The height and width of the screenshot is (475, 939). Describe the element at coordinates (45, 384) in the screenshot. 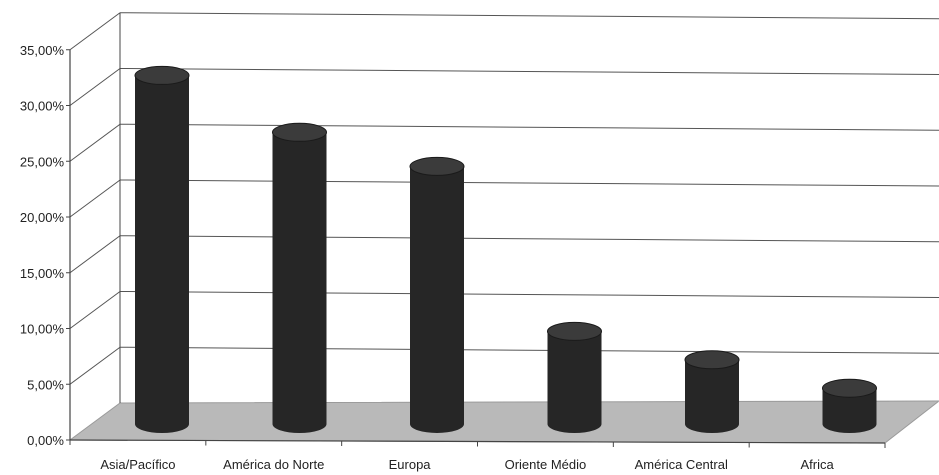

I see `y-tick-label: 5,00%` at that location.